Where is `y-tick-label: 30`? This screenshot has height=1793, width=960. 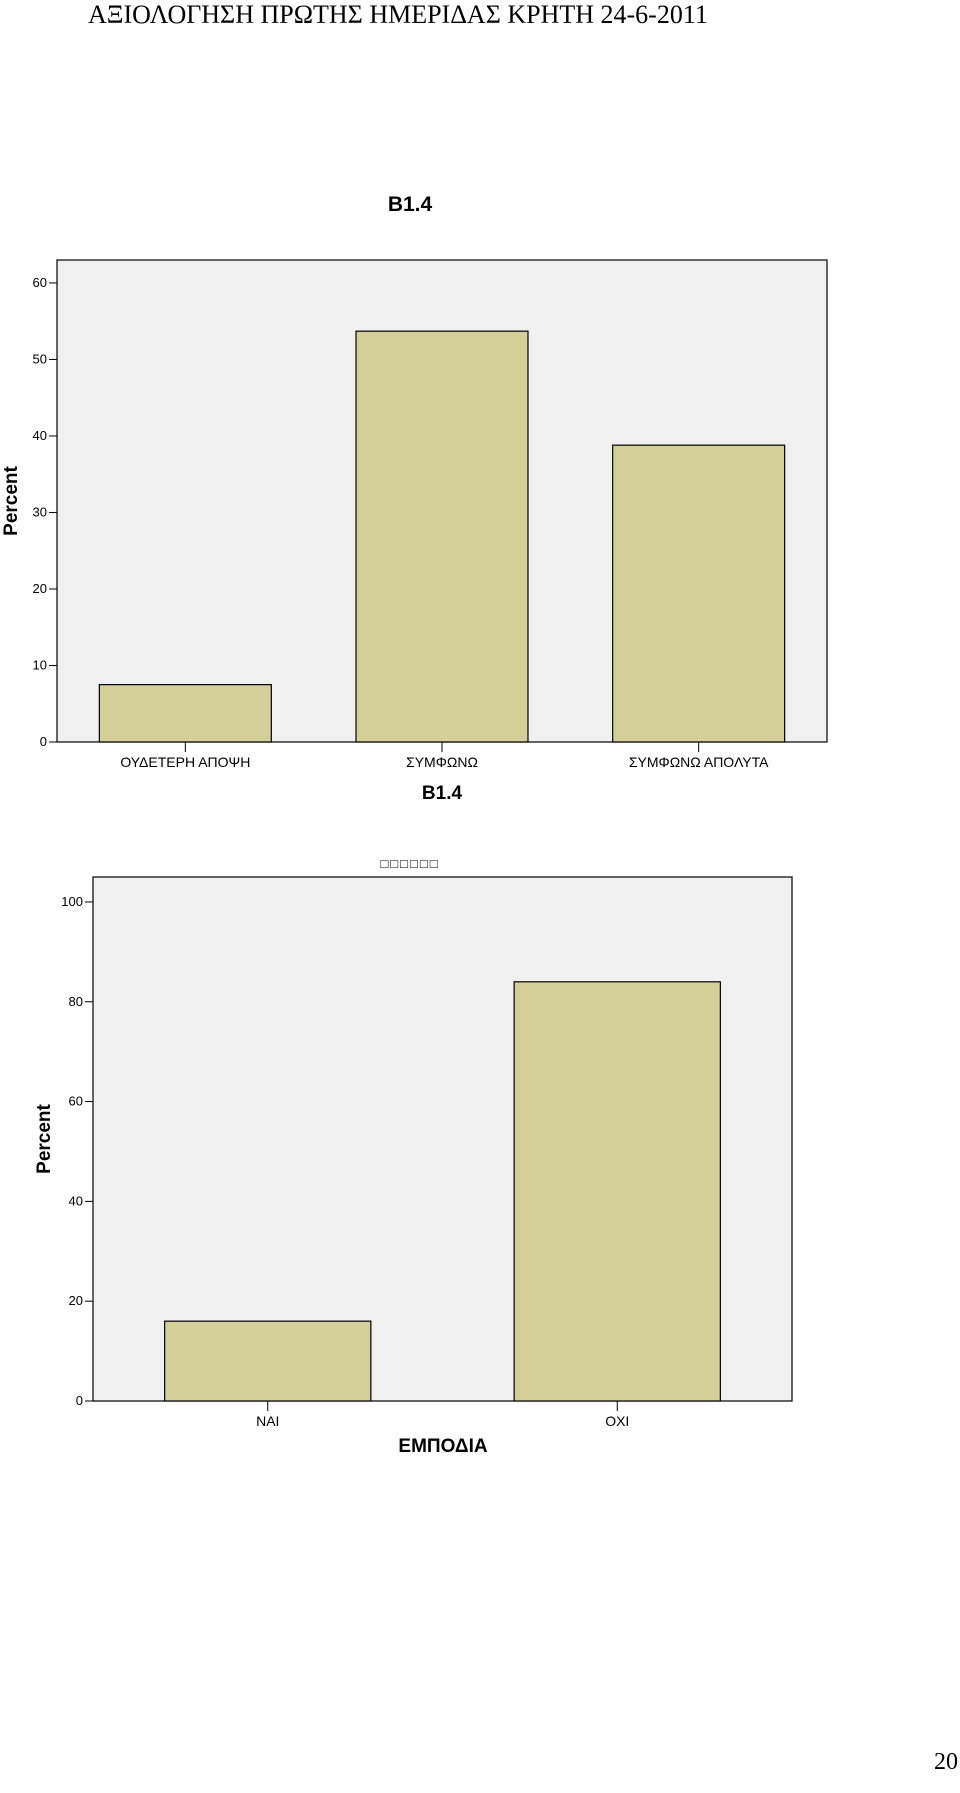 y-tick-label: 30 is located at coordinates (40, 511).